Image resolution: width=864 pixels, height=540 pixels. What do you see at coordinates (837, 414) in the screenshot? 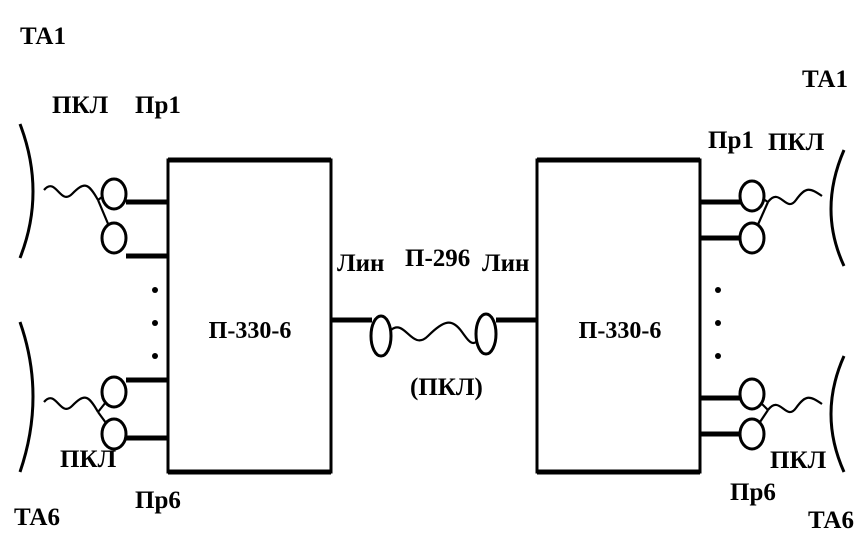
I see `right-telephone-ta6-icon` at bounding box center [837, 414].